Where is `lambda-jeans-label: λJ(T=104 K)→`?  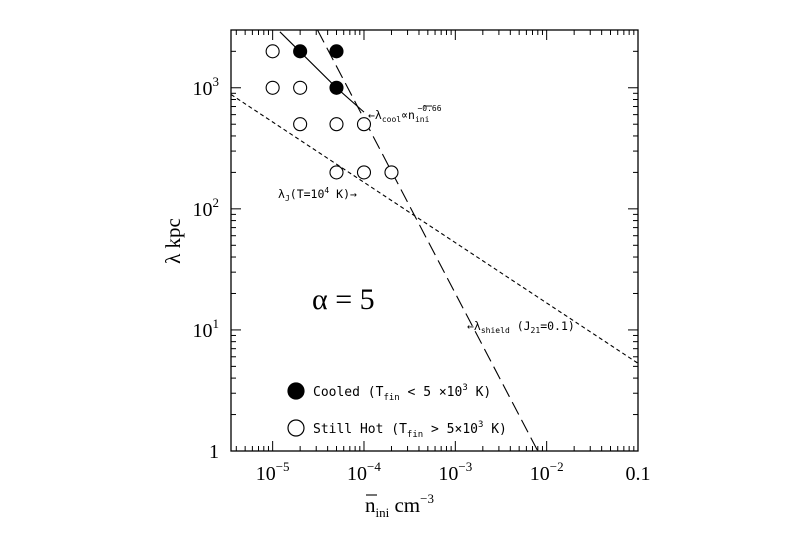 lambda-jeans-label: λJ(T=104 K)→ is located at coordinates (317, 194).